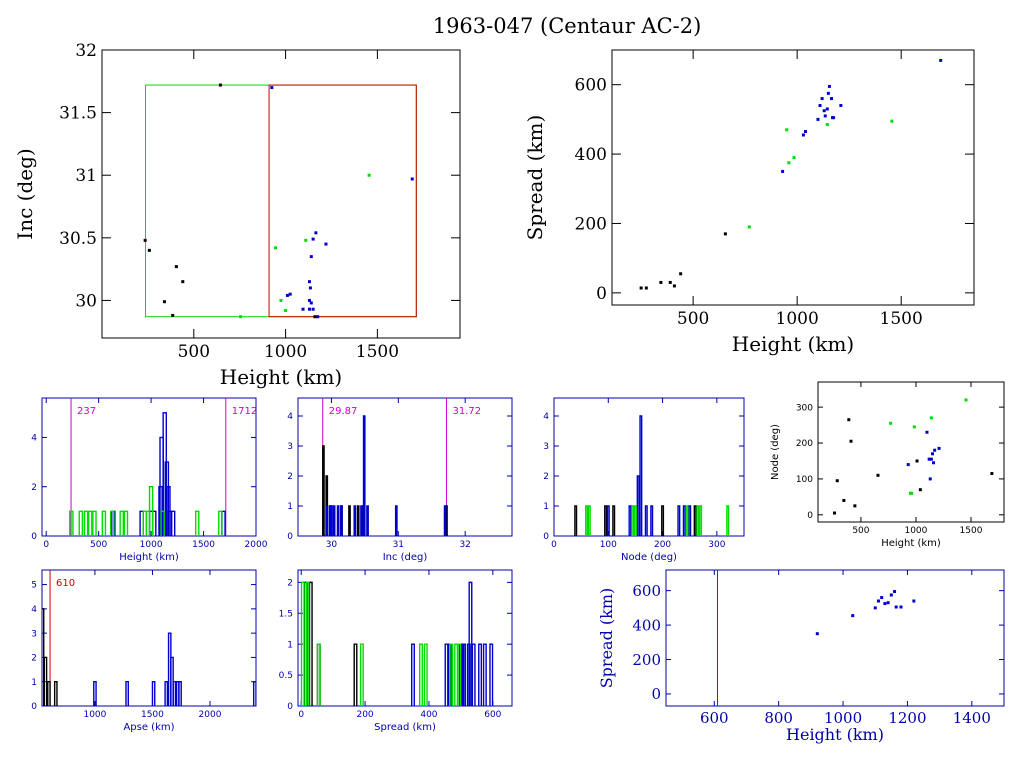  I want to click on x-axis-label: Height (km), so click(793, 344).